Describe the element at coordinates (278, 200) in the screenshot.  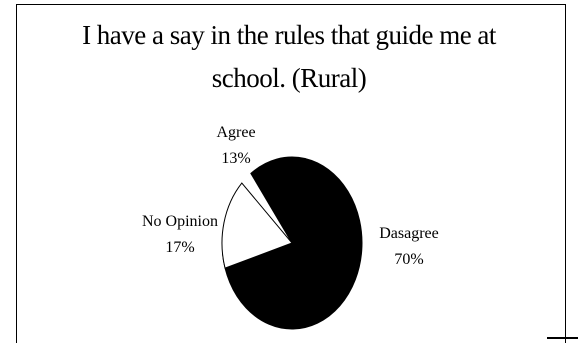
I see `pie-slice-agree` at that location.